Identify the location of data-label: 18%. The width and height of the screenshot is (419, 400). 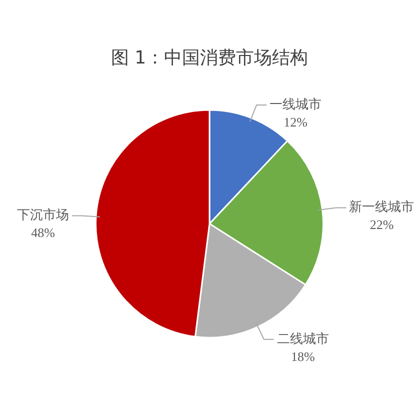
(302, 356).